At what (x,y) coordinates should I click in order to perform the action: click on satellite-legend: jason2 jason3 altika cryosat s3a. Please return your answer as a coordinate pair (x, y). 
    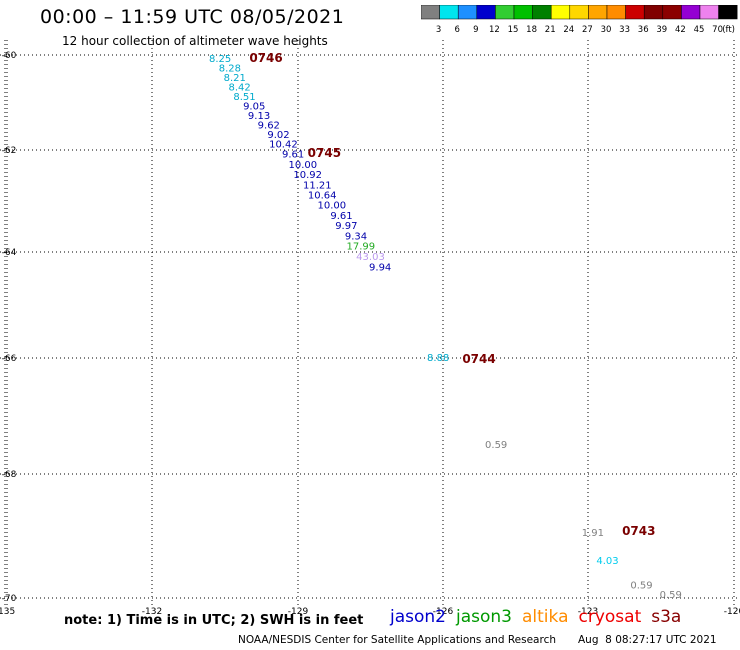
    Looking at the image, I should click on (540, 617).